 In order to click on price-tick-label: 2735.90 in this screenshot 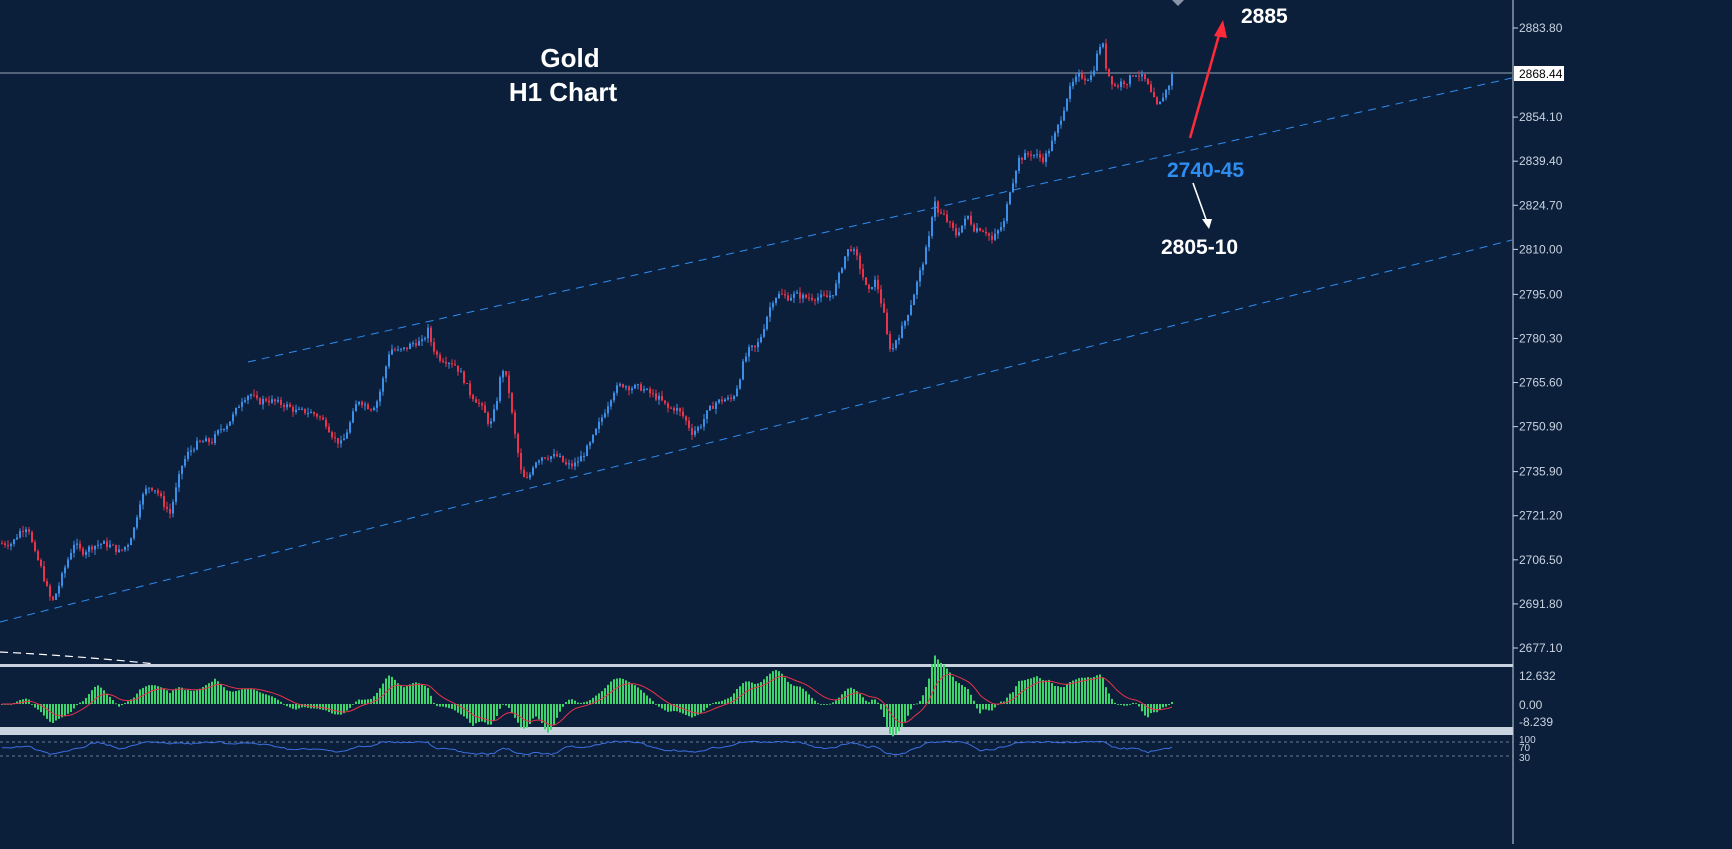, I will do `click(1541, 472)`.